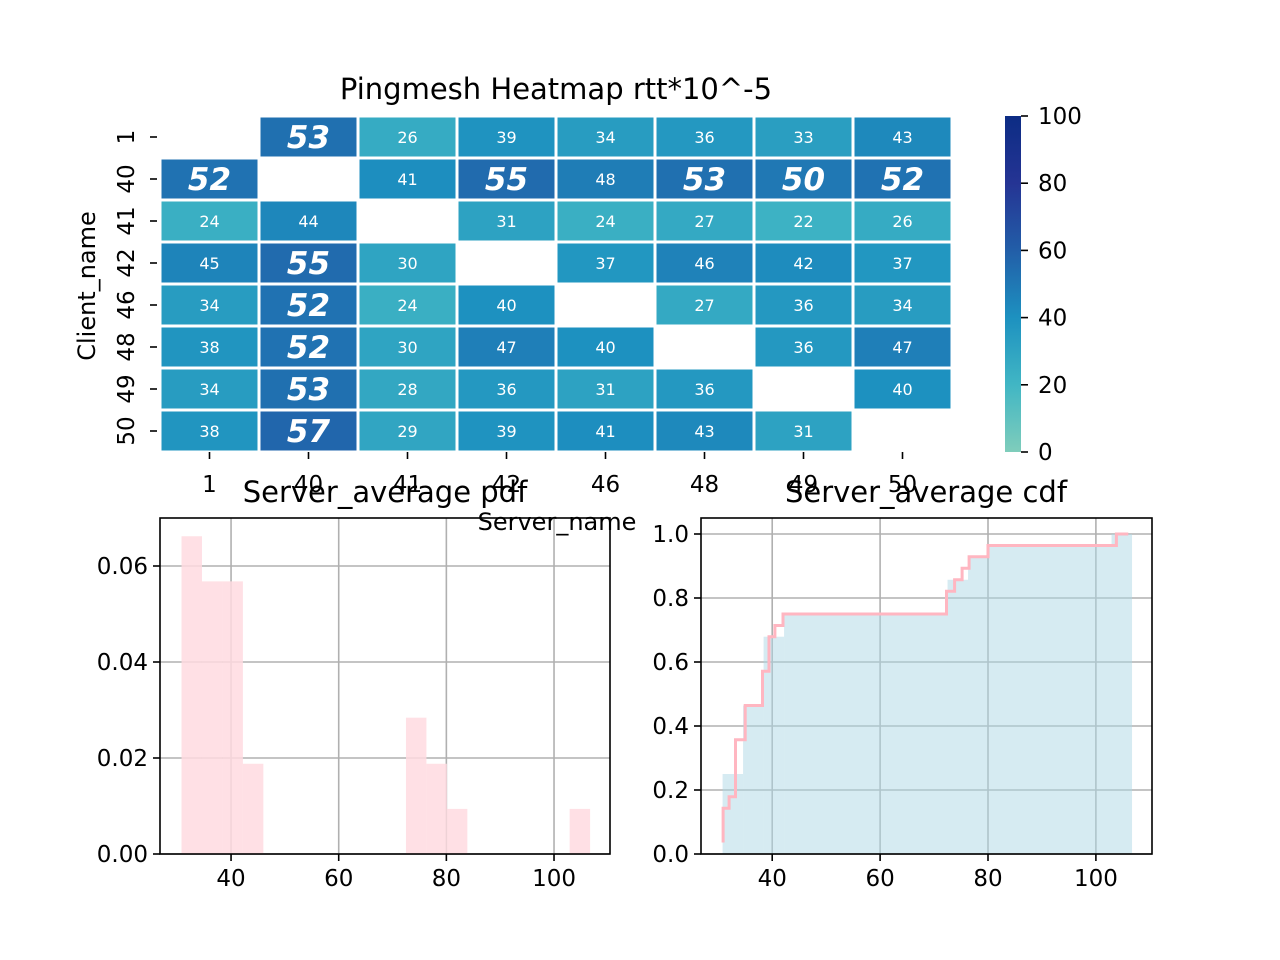 This screenshot has width=1280, height=960. I want to click on pdf-x-tick-label: 80, so click(446, 879).